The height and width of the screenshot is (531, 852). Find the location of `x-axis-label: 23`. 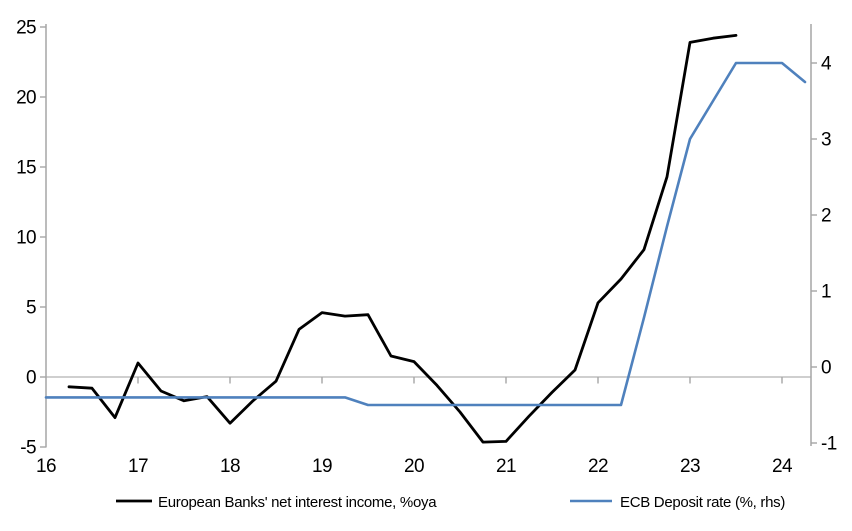

x-axis-label: 23 is located at coordinates (690, 466).